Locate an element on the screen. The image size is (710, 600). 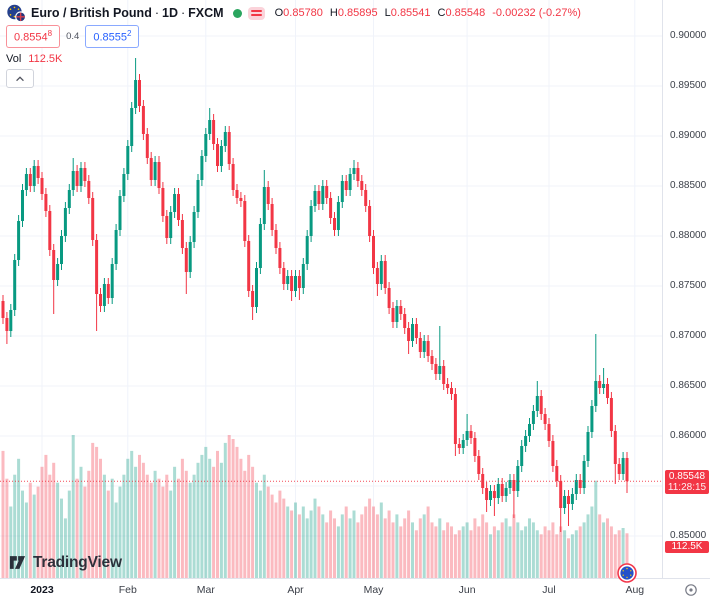
volume-value: 112.5K is located at coordinates (45, 58).